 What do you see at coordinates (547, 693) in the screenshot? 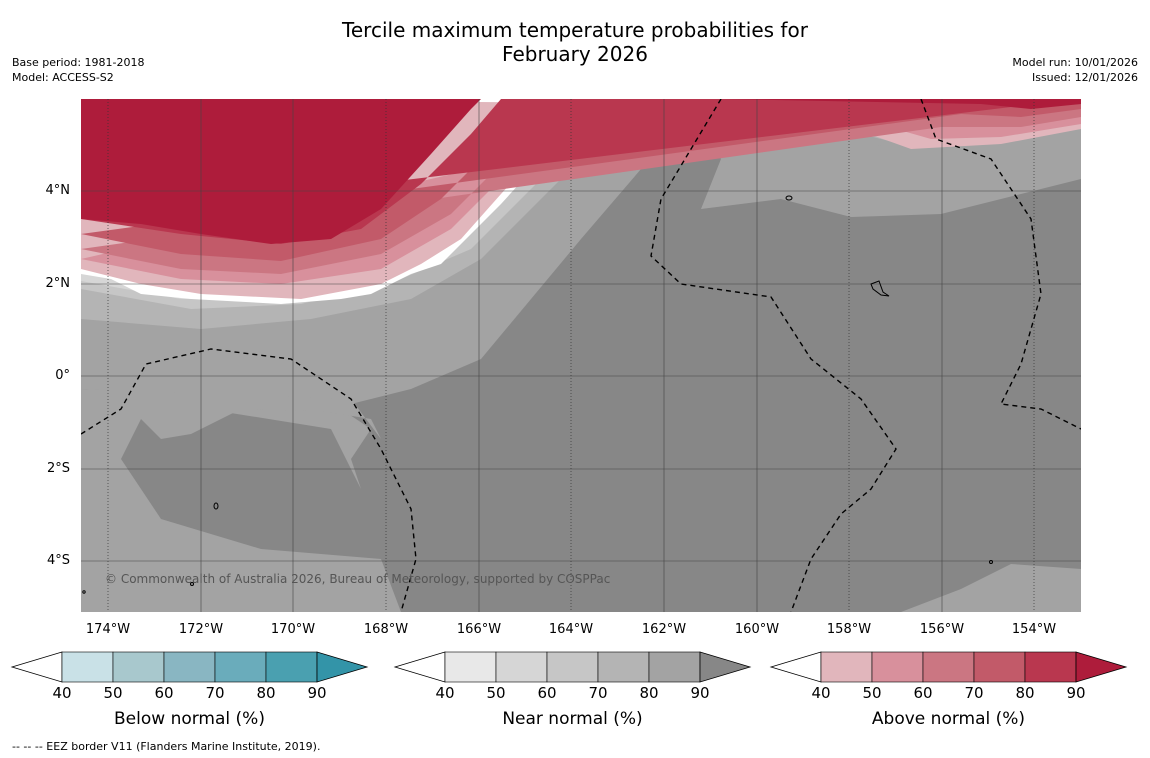
I see `near-tick-60: 60` at bounding box center [547, 693].